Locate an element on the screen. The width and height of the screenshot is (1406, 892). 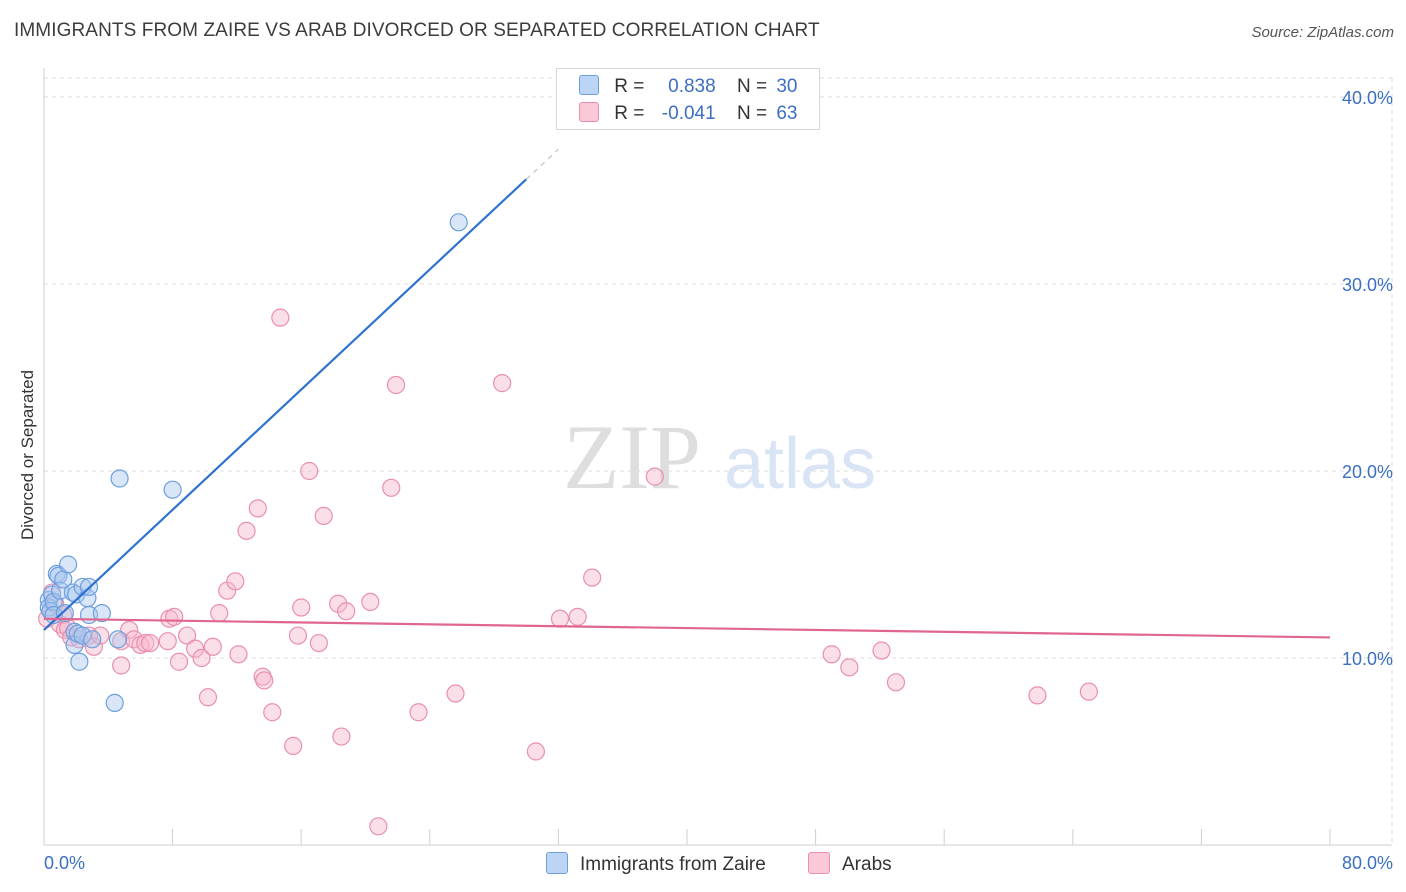
legend-row-zaire: R = 0.838 N = 30 is located at coordinates (688, 87).